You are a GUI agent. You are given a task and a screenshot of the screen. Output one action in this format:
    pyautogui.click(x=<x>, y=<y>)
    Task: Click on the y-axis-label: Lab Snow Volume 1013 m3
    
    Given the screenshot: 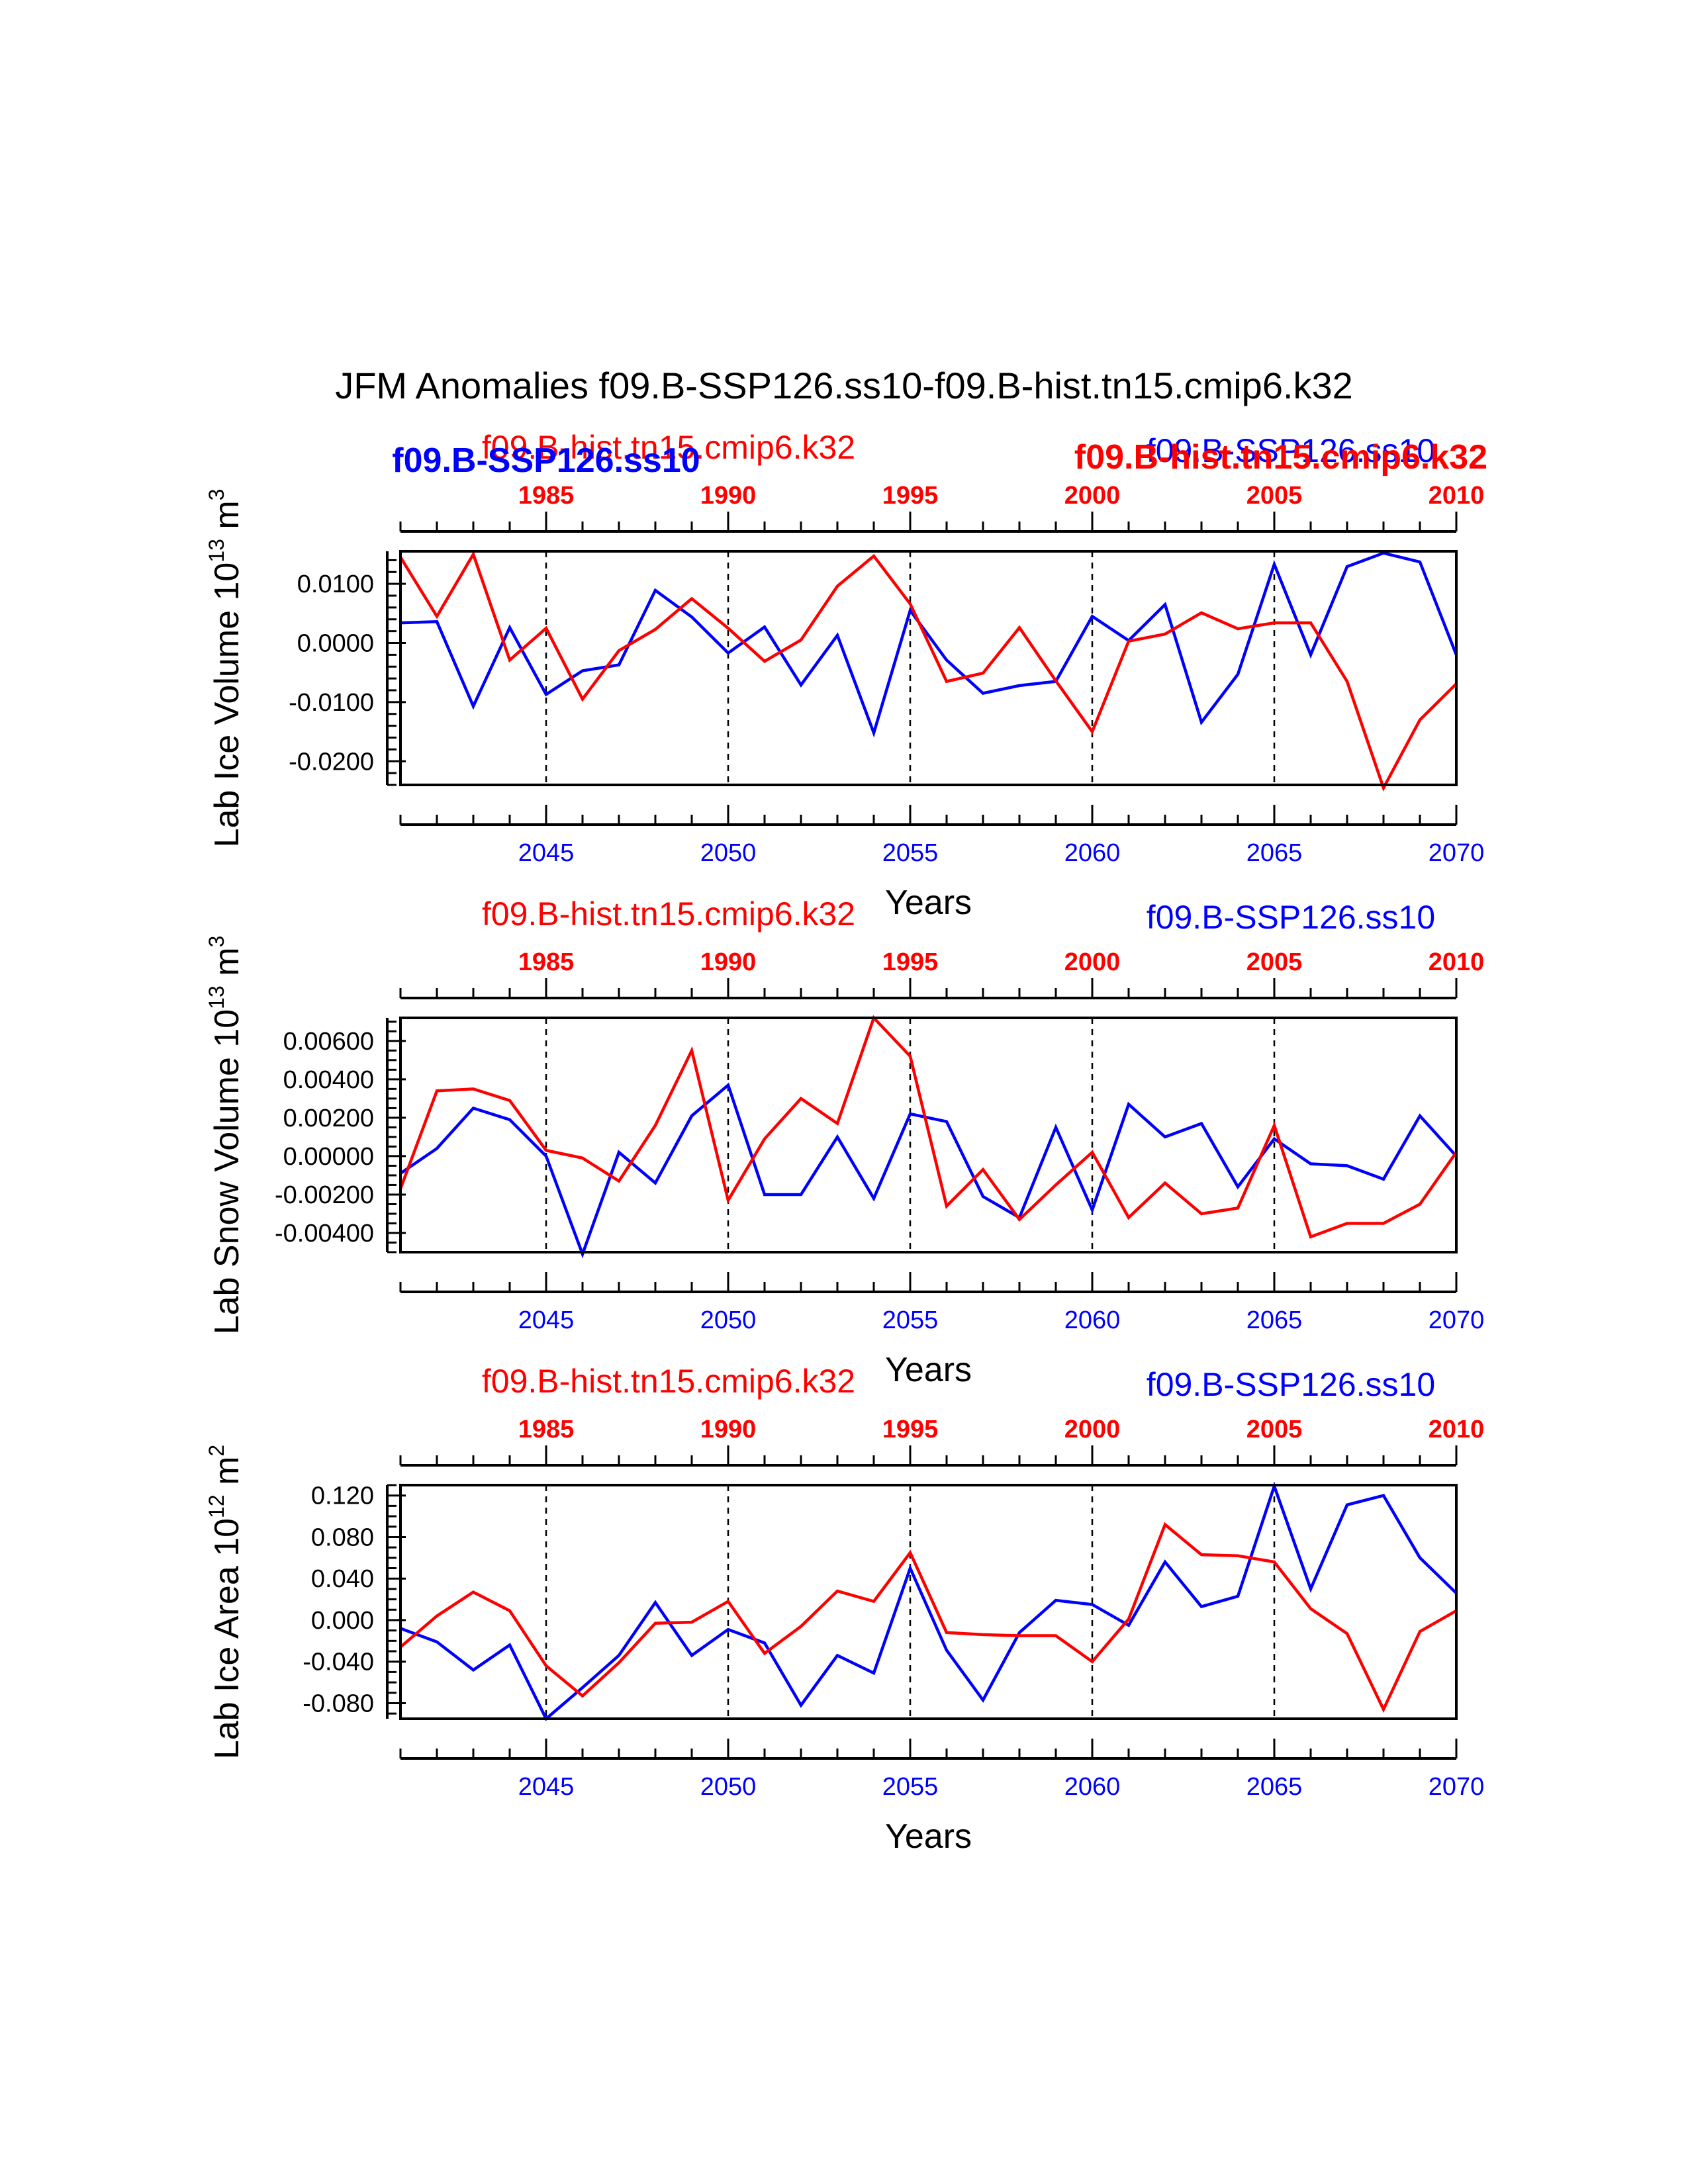 What is the action you would take?
    pyautogui.click(x=225, y=1135)
    